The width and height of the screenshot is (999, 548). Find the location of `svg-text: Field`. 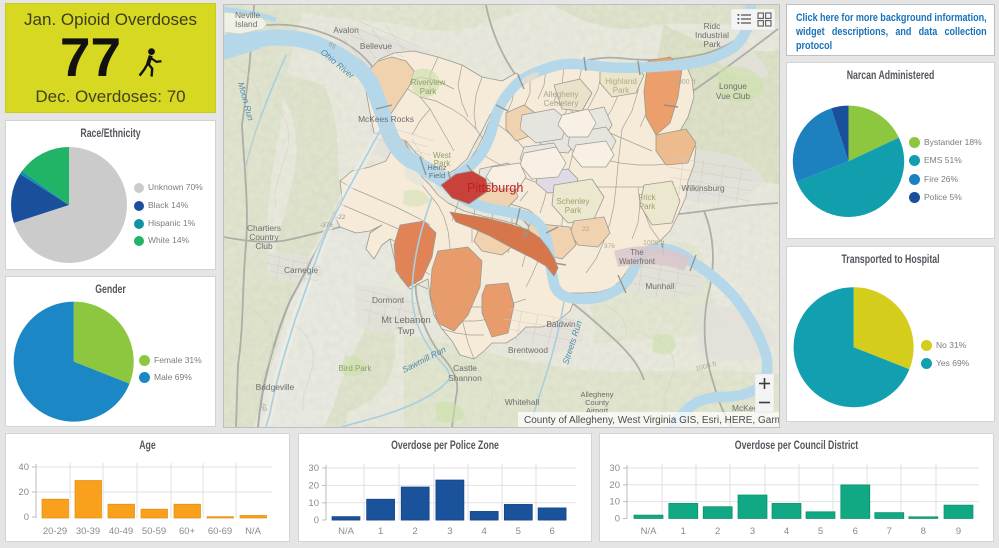

svg-text: Field is located at coordinates (437, 175).